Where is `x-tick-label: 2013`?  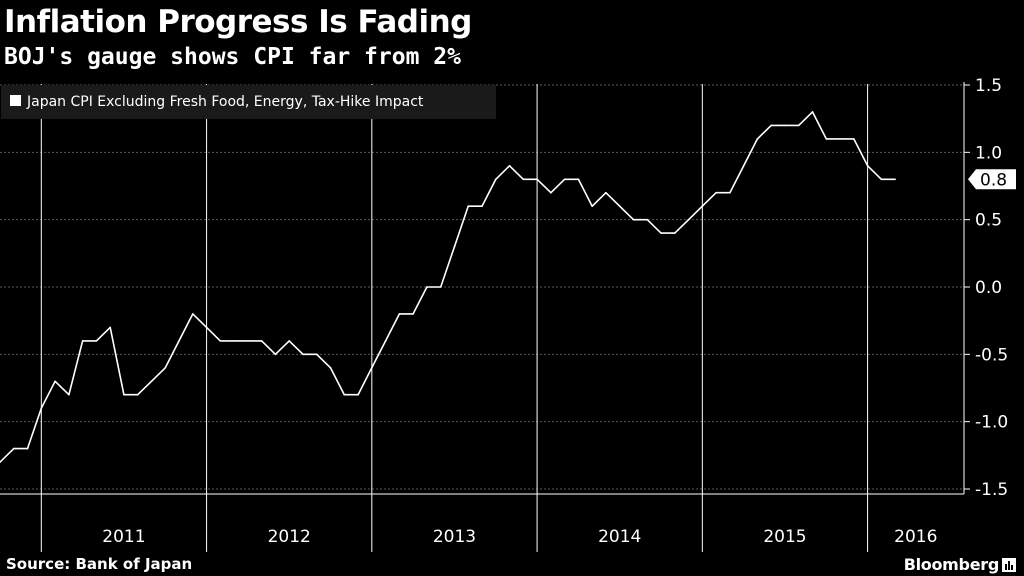 x-tick-label: 2013 is located at coordinates (454, 537).